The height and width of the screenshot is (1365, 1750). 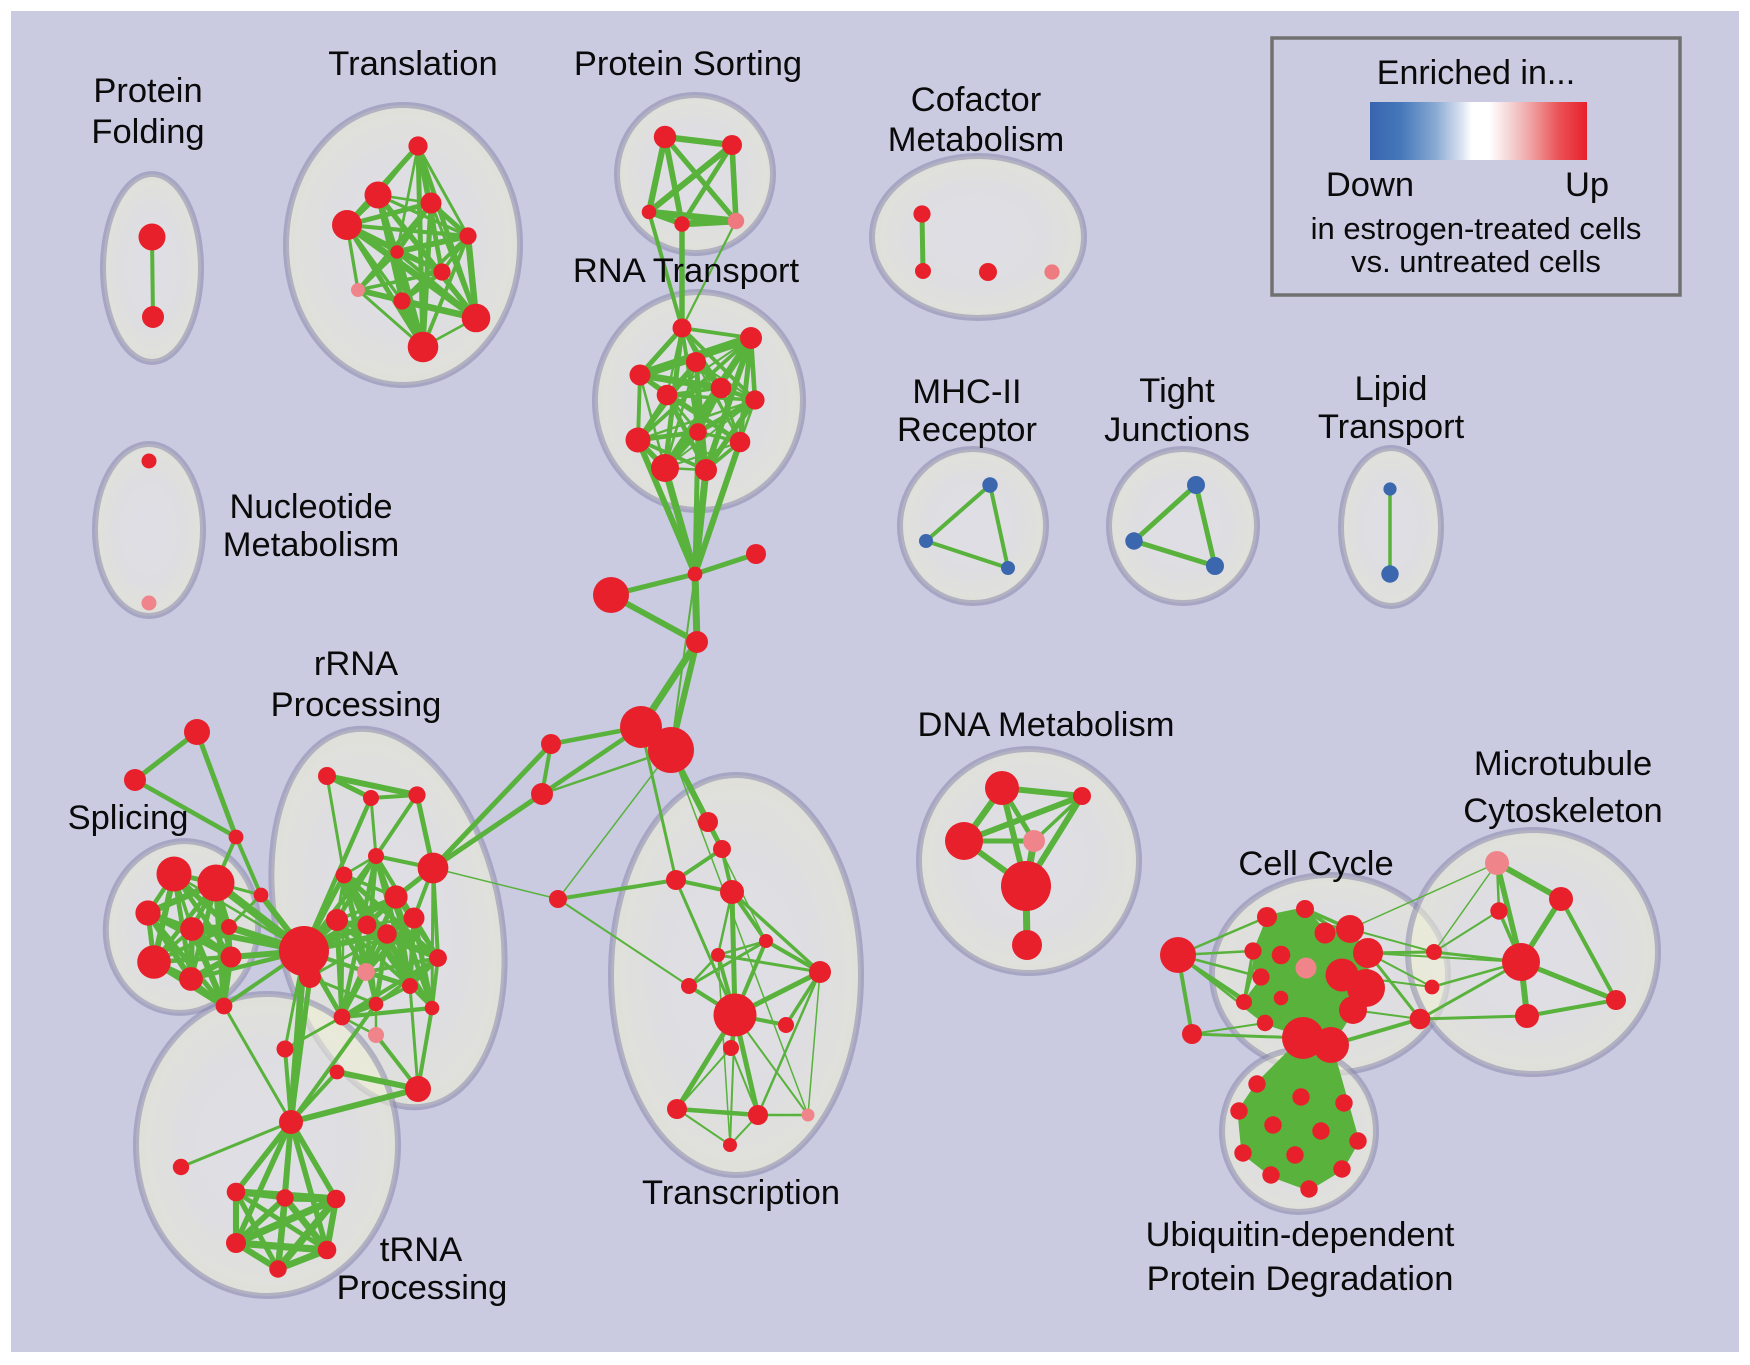 I want to click on svg-text: Protein Degradation, so click(x=1300, y=1279).